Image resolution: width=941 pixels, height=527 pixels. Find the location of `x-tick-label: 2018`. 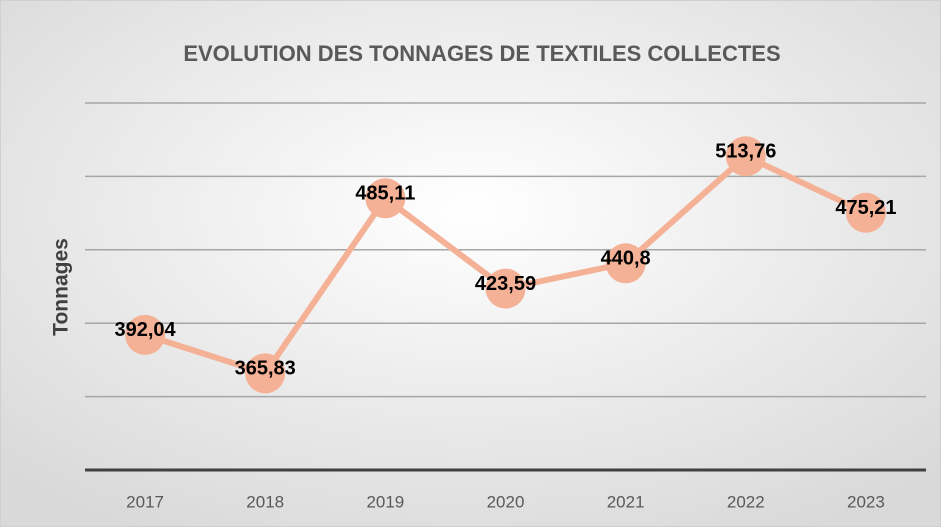

x-tick-label: 2018 is located at coordinates (265, 501).